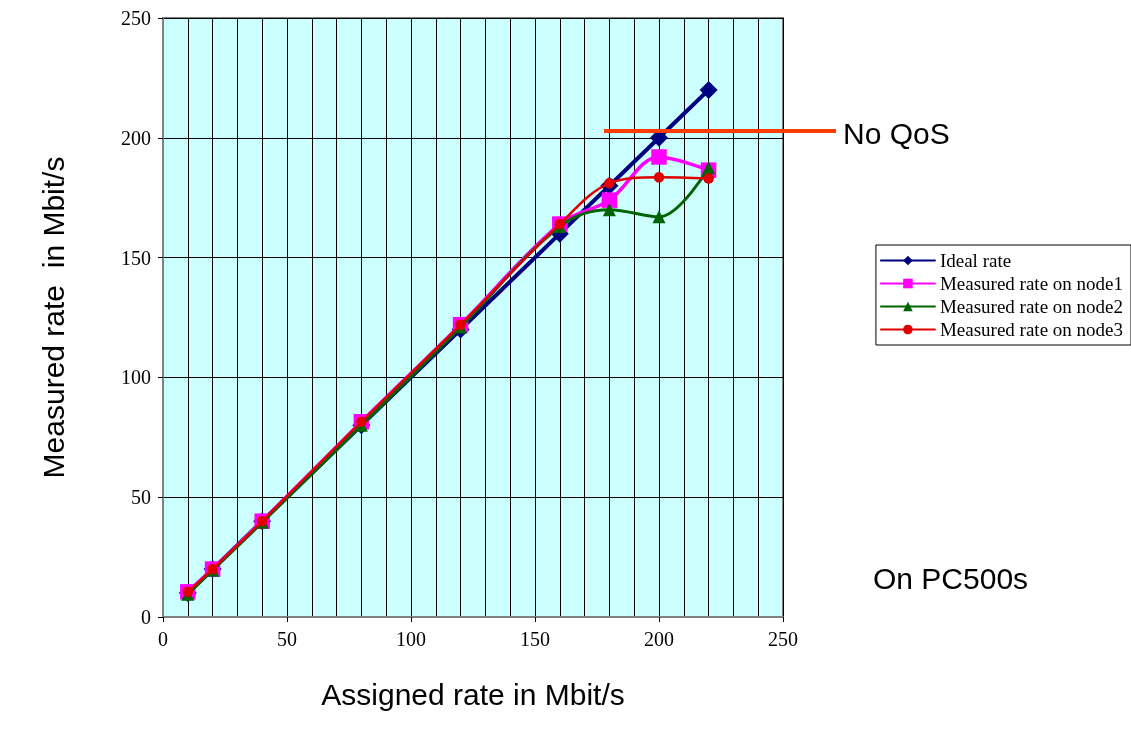 This screenshot has width=1131, height=743. Describe the element at coordinates (411, 639) in the screenshot. I see `x-tick-label: 100` at that location.